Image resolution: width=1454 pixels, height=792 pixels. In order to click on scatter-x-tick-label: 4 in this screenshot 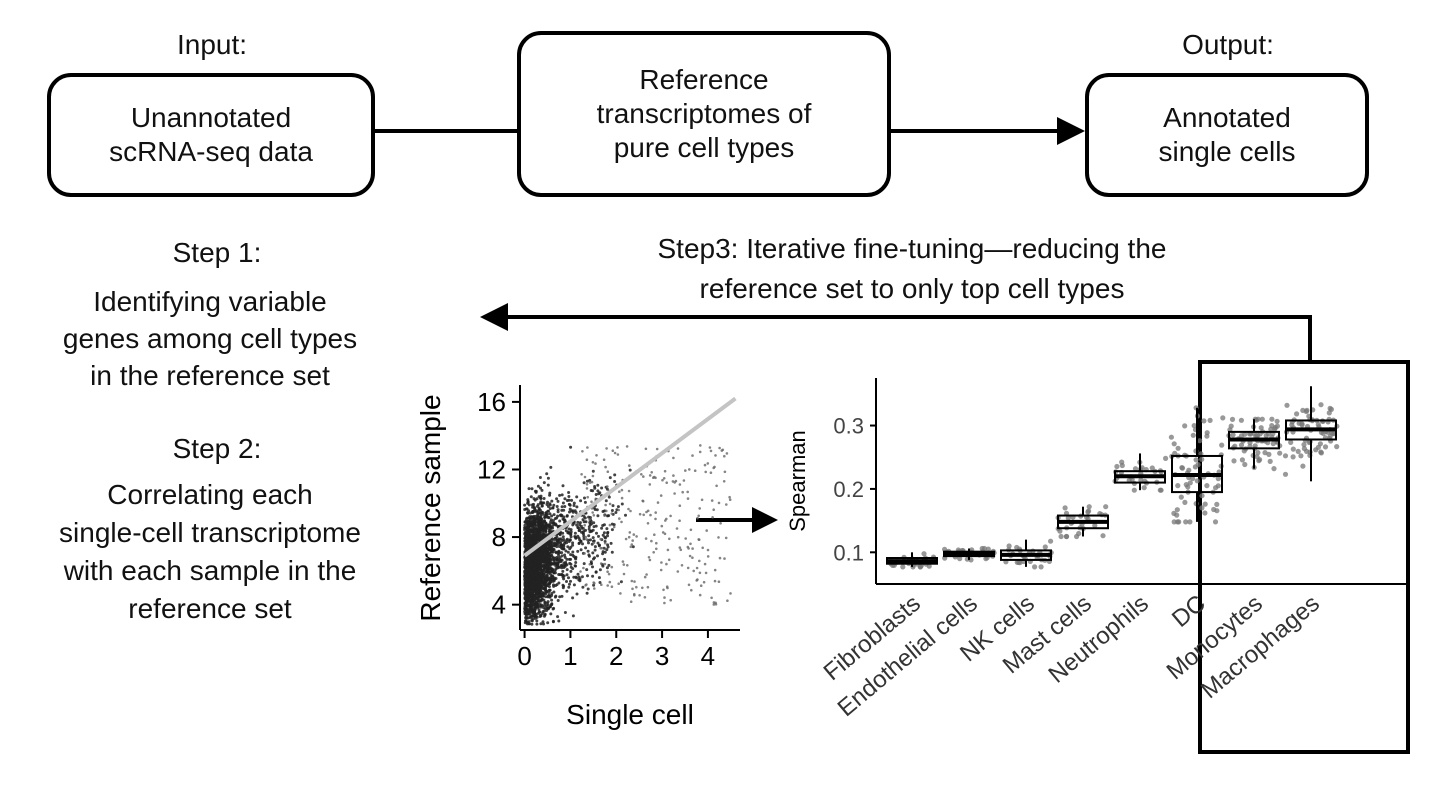, I will do `click(708, 656)`.